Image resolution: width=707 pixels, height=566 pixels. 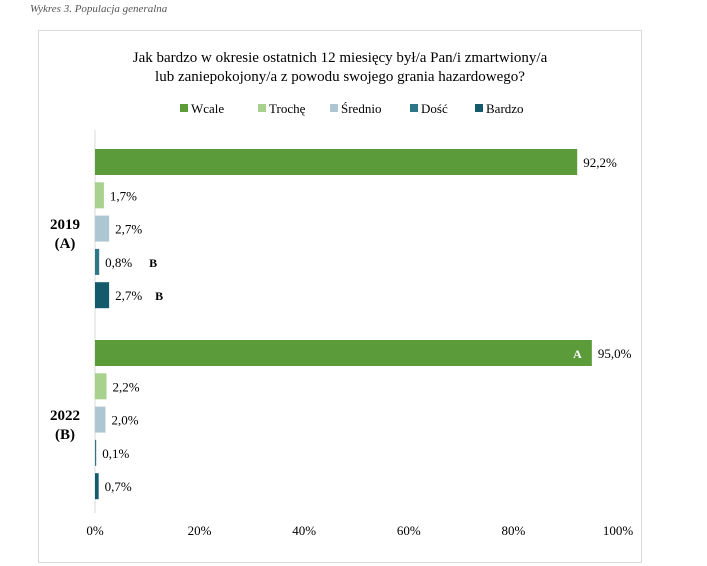 I want to click on legend-label: Dość, so click(x=434, y=108).